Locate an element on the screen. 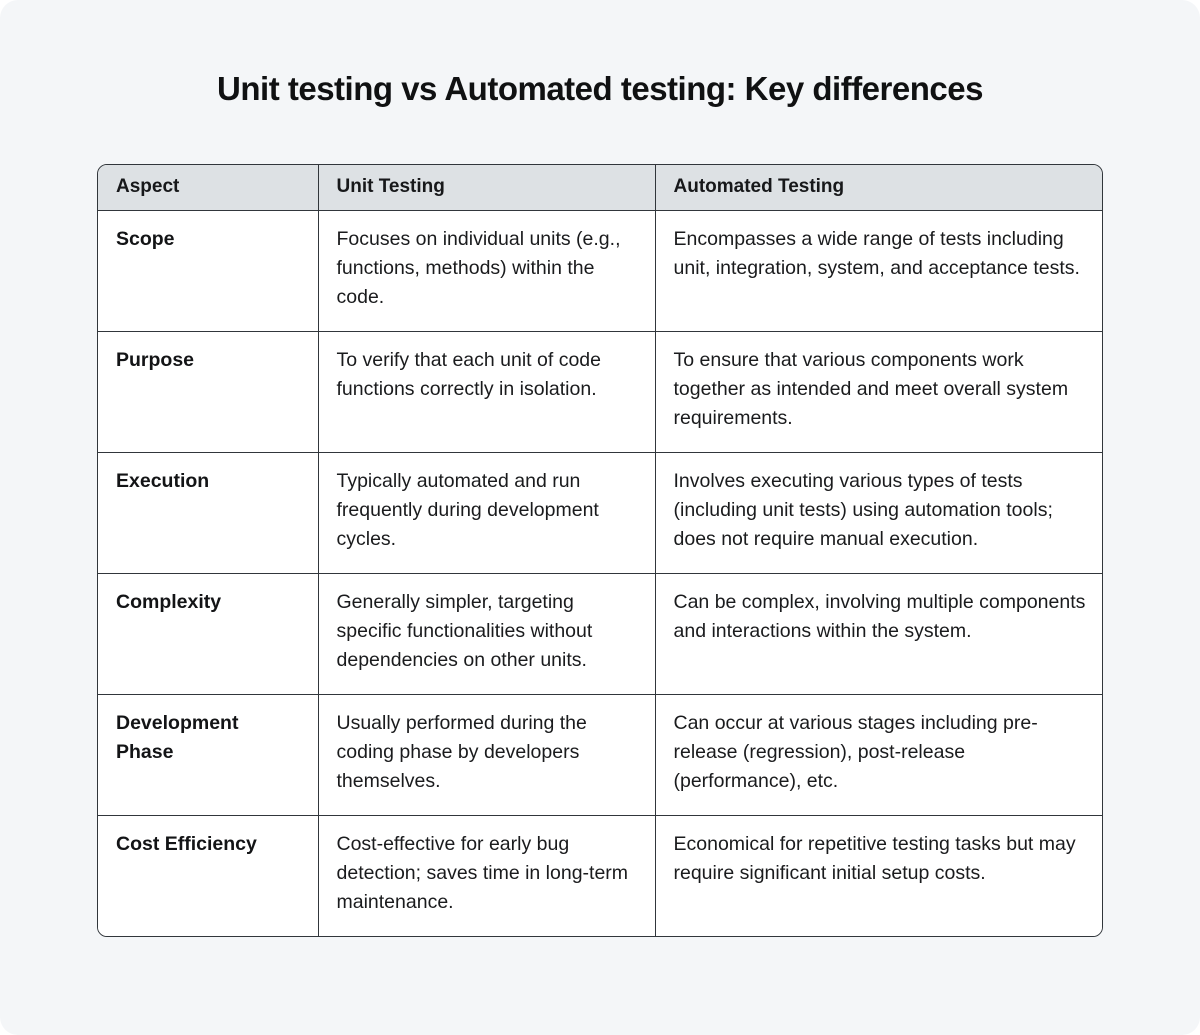  aspect-cell: Execution is located at coordinates (208, 513).